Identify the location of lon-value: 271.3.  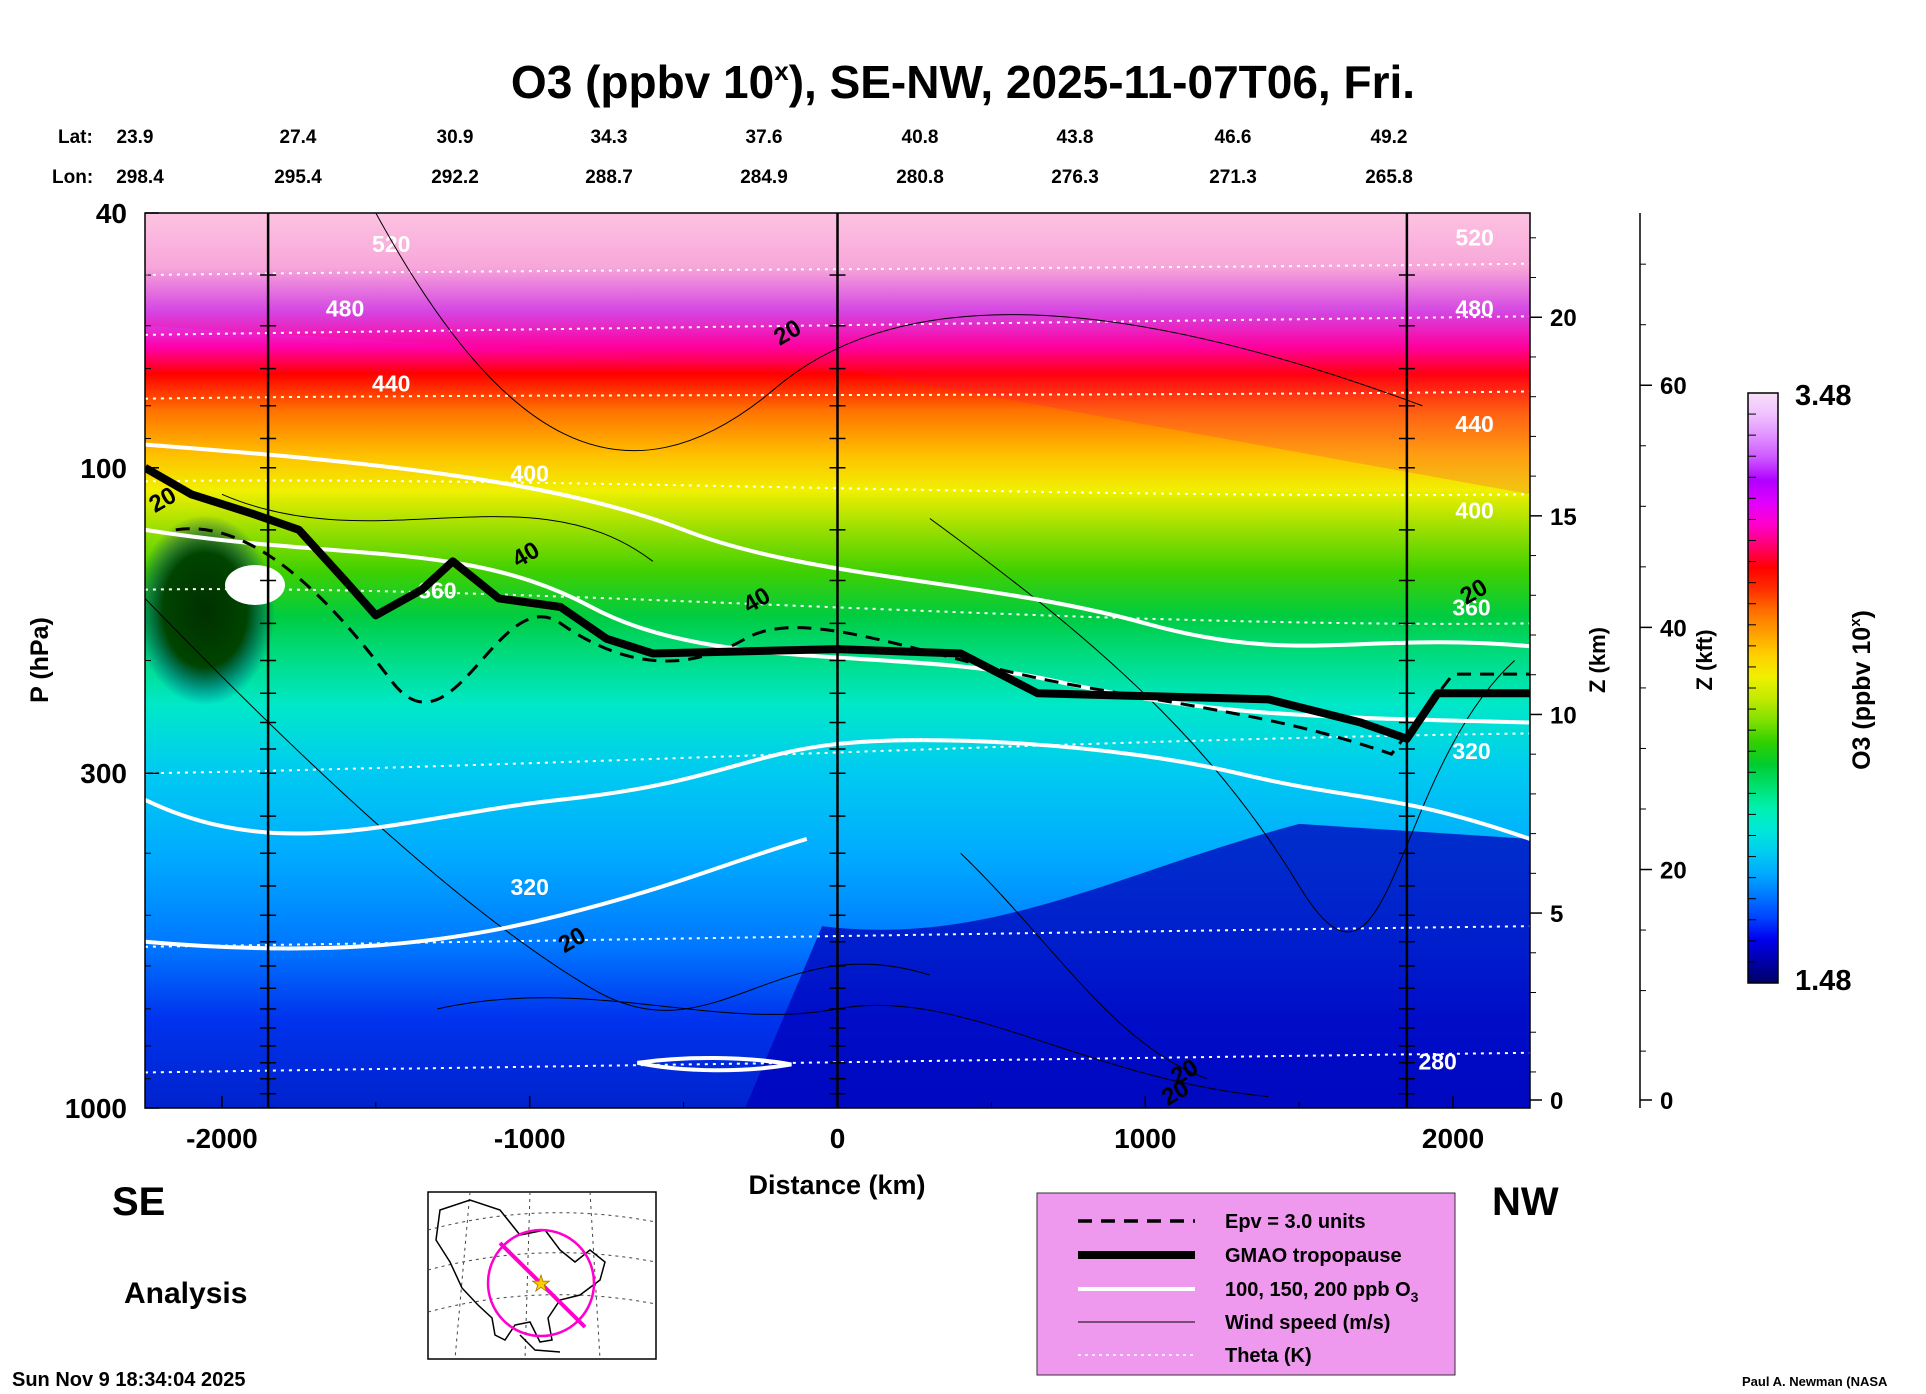
(1233, 177).